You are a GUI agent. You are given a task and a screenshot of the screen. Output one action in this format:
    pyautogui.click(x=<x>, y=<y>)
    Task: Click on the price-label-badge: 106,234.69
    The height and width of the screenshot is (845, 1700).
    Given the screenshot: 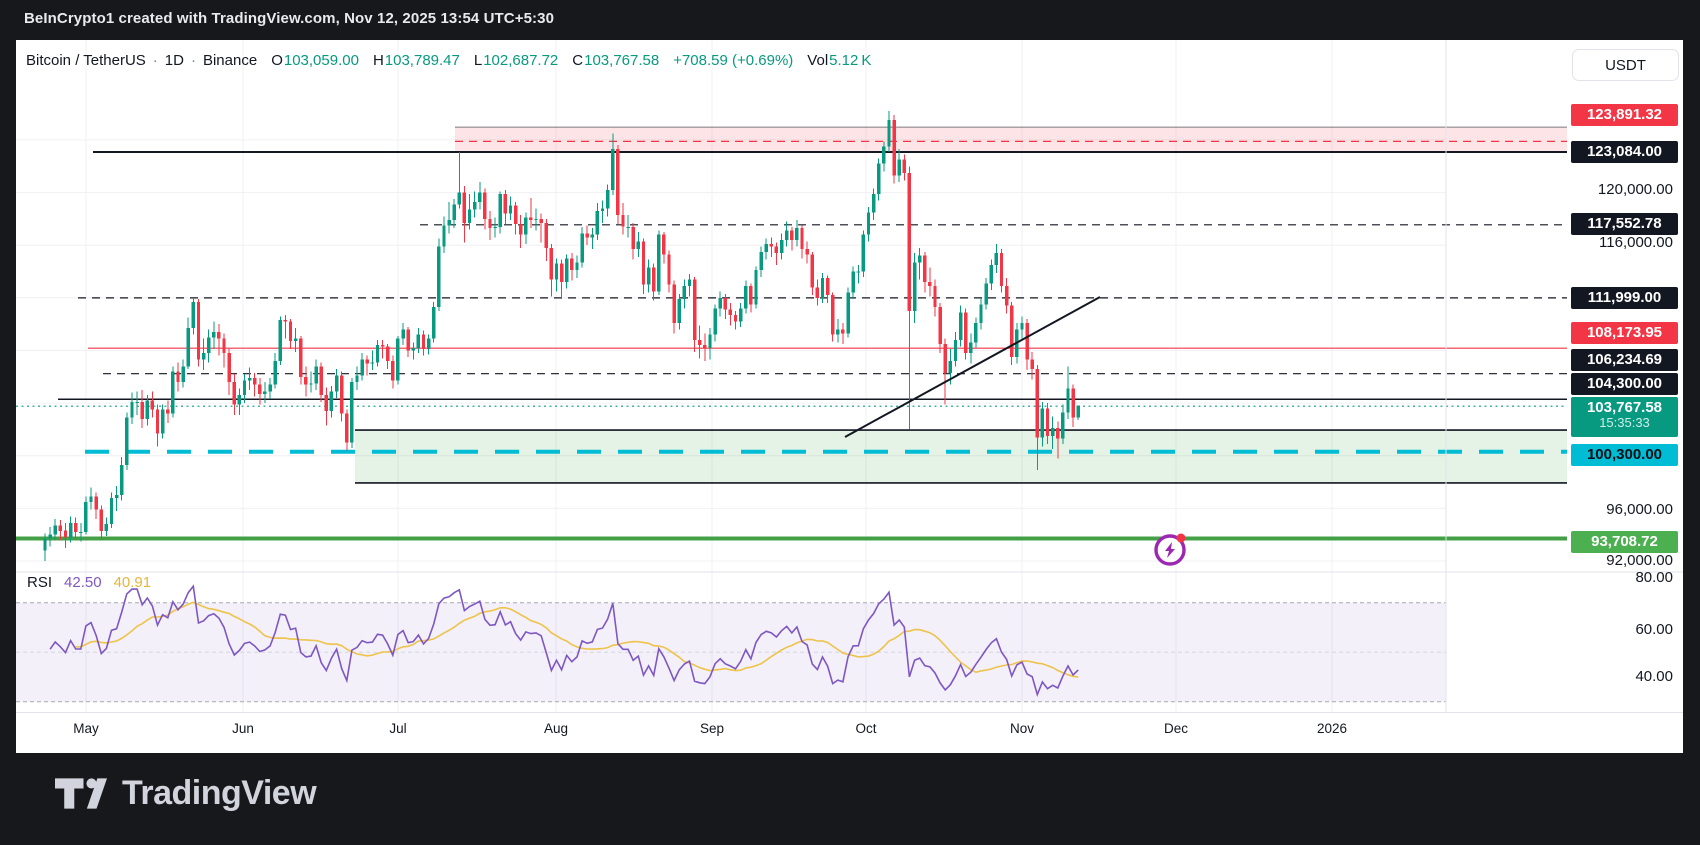 What is the action you would take?
    pyautogui.click(x=1624, y=360)
    